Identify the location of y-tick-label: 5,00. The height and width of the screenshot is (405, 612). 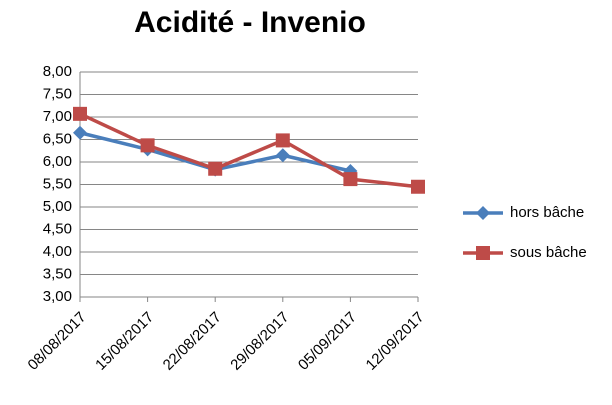
(57, 206).